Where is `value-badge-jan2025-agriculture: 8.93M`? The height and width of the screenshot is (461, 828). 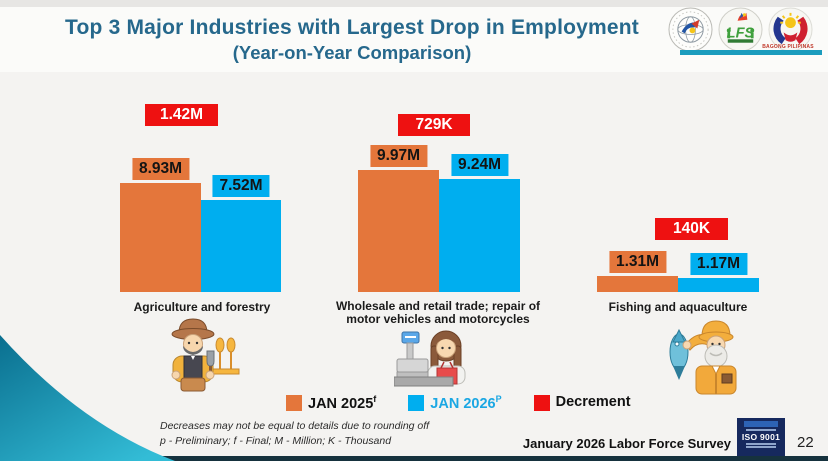 value-badge-jan2025-agriculture: 8.93M is located at coordinates (160, 169).